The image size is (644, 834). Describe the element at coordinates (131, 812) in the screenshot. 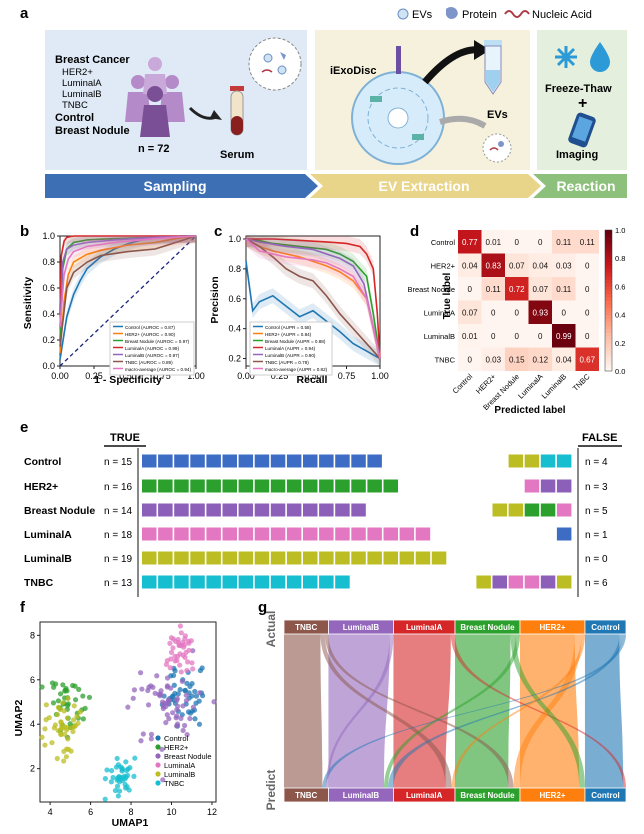

I see `x-tick-label: 8` at that location.